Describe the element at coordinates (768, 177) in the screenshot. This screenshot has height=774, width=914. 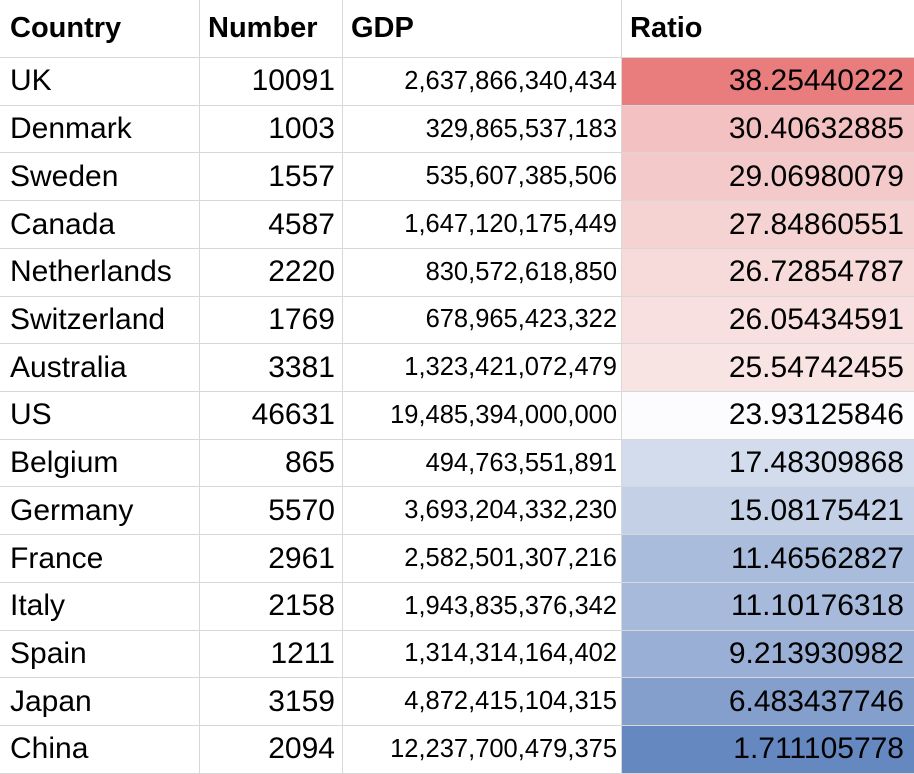
I see `cell-ratio: 29.06980079` at that location.